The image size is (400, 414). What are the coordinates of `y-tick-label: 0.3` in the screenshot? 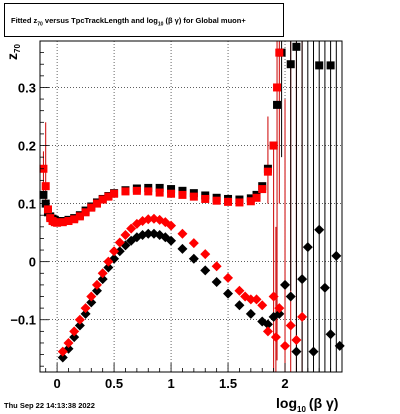 It's located at (27, 87).